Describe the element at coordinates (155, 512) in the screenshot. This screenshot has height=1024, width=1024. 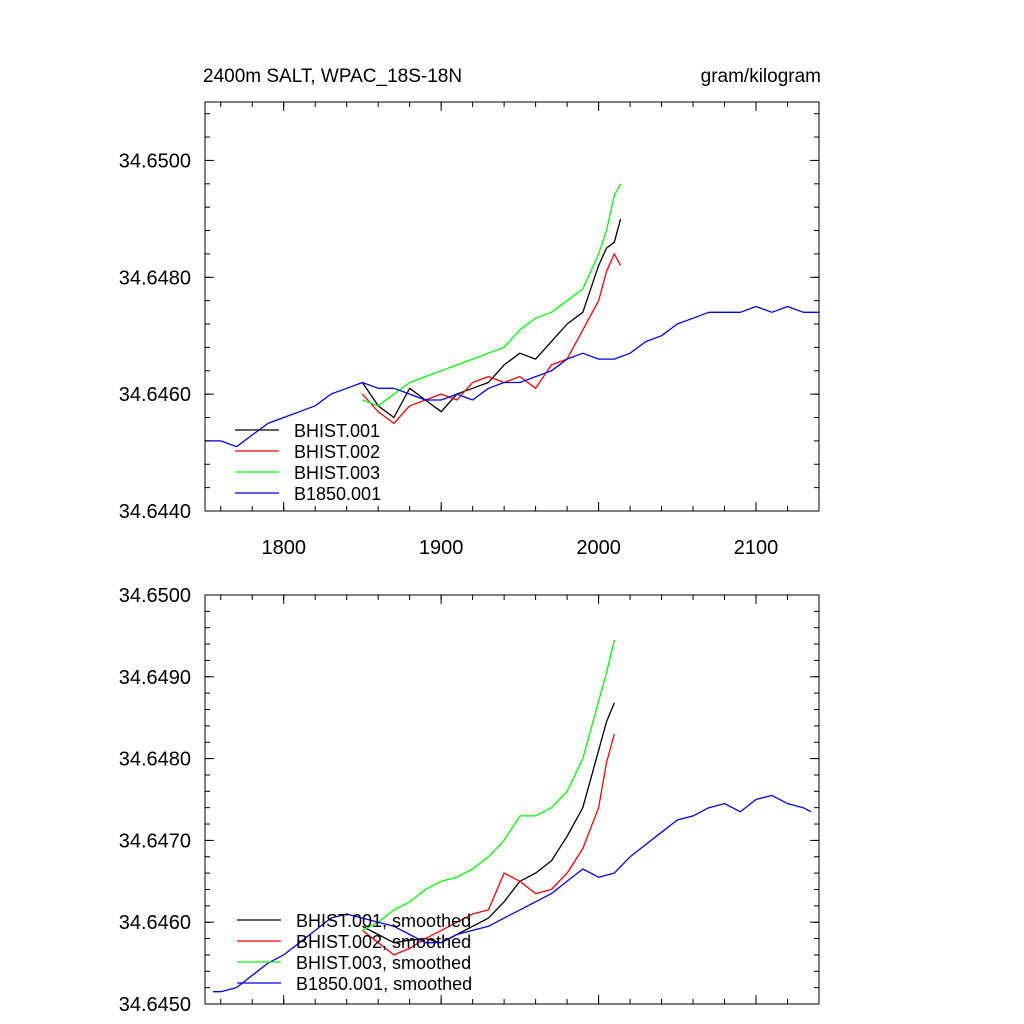
I see `y-tick-label: 34.6440` at that location.